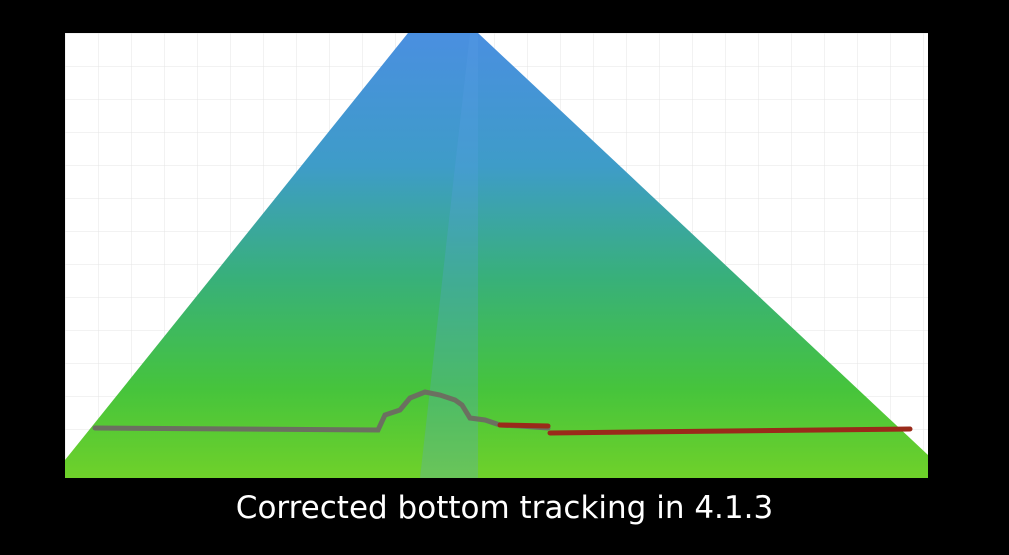 This screenshot has width=1009, height=555. I want to click on beam-stripe, so click(449, 255).